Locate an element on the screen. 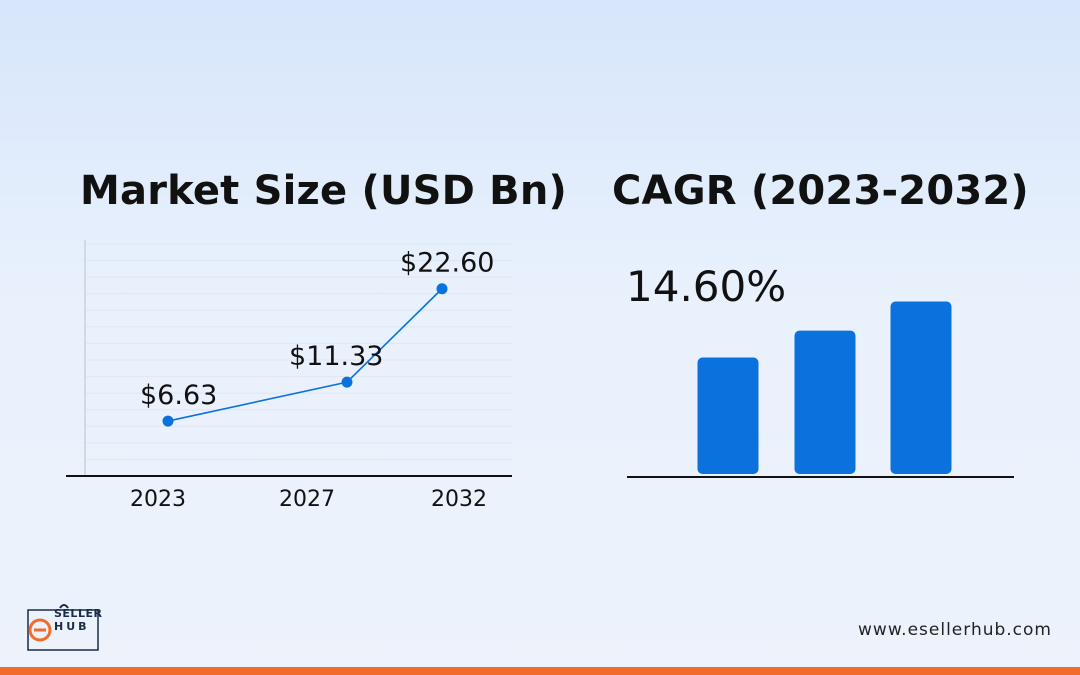 The width and height of the screenshot is (1080, 675). eseller-hub-logo: SELLER HUB is located at coordinates (64, 629).